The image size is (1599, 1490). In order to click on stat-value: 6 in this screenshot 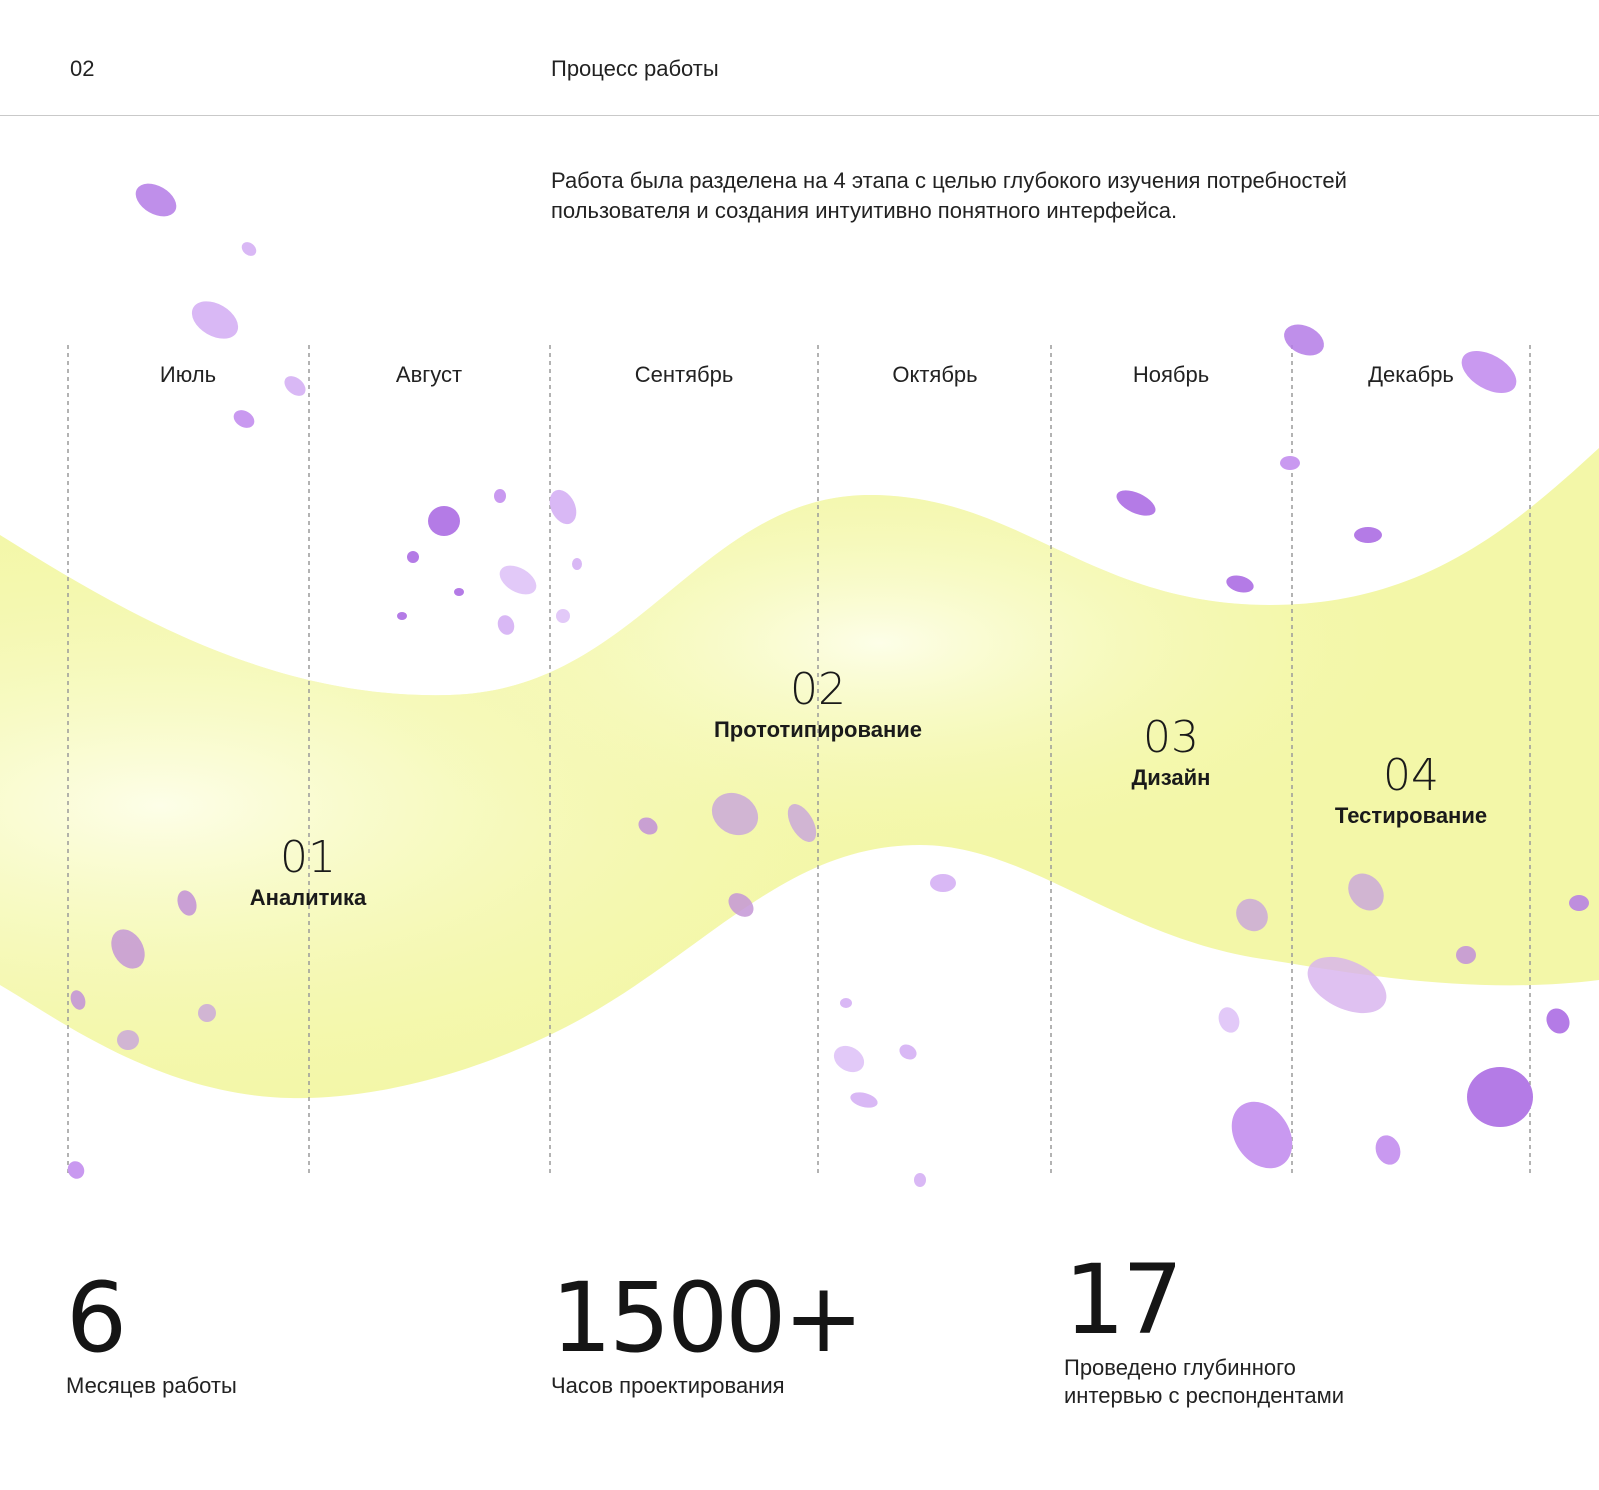, I will do `click(96, 1318)`.